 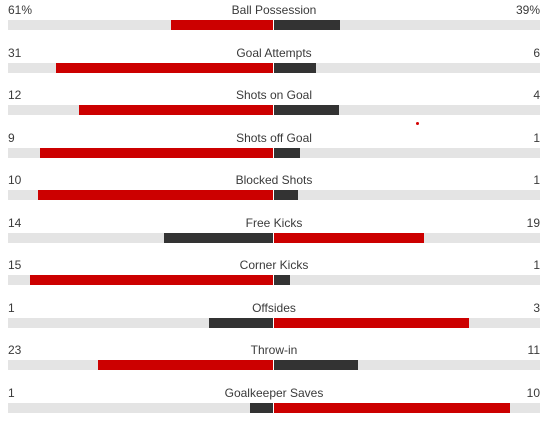 What do you see at coordinates (15, 265) in the screenshot?
I see `home-value: 15` at bounding box center [15, 265].